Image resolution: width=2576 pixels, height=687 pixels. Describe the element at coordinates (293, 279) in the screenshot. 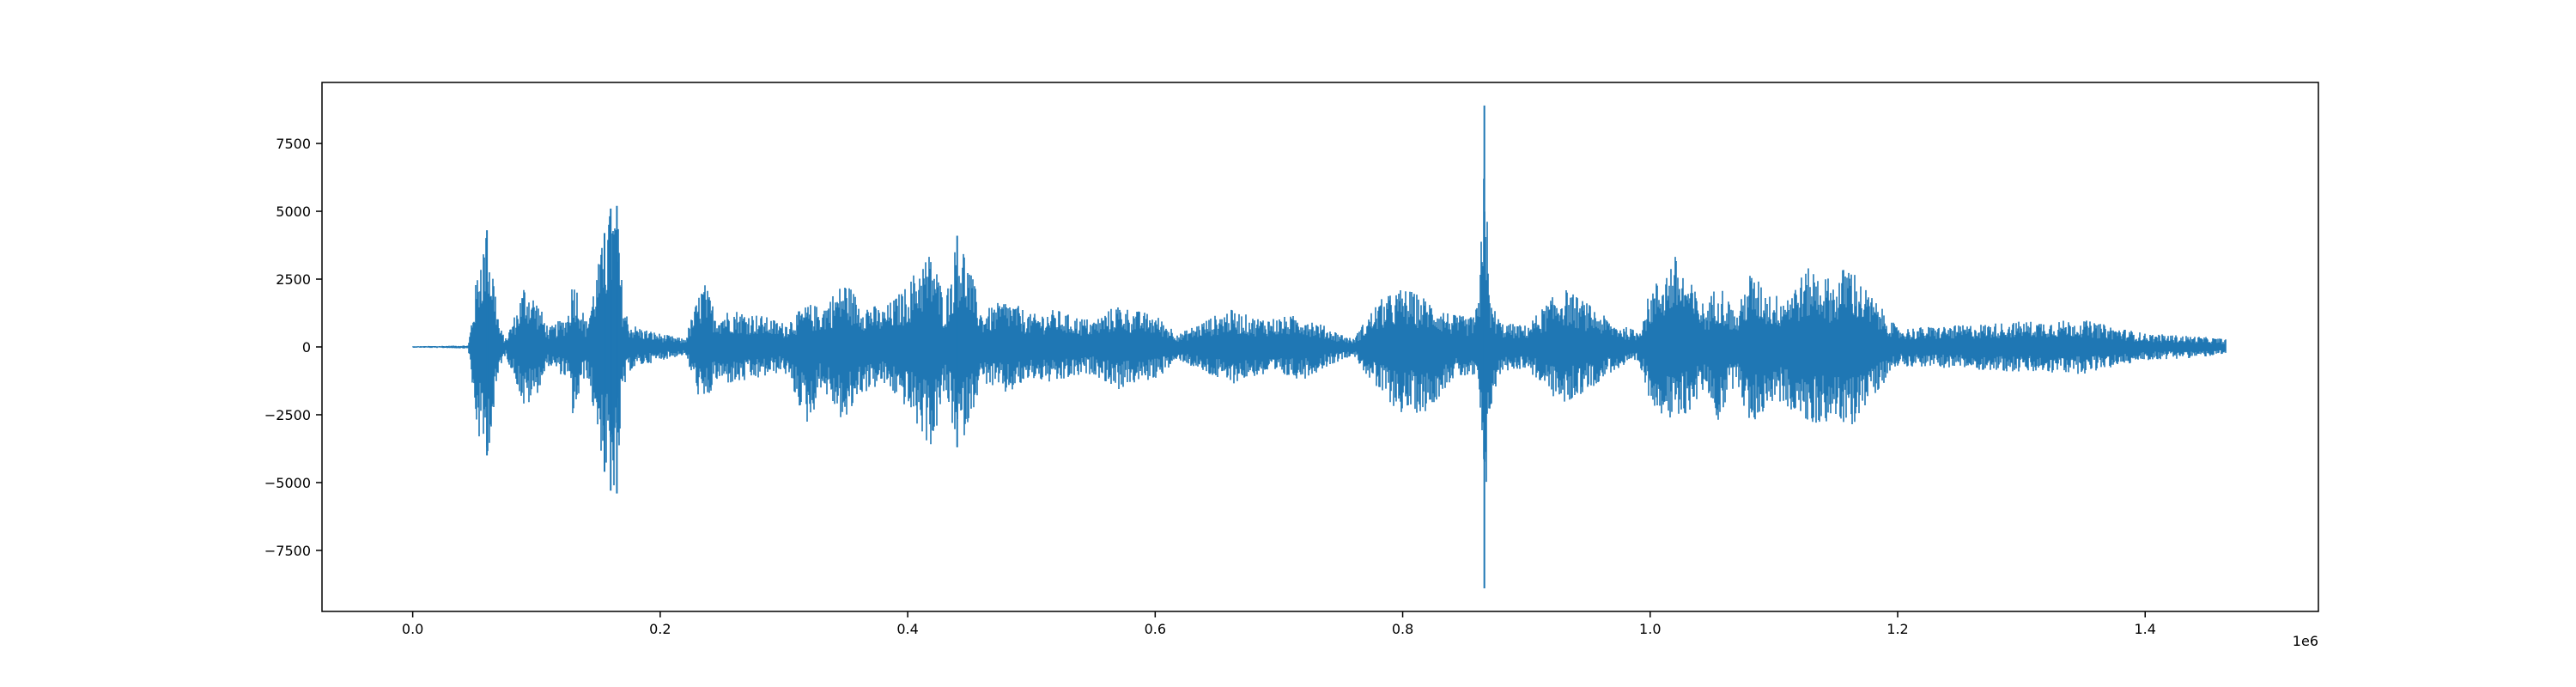

I see `y-tick-label: 2500` at that location.